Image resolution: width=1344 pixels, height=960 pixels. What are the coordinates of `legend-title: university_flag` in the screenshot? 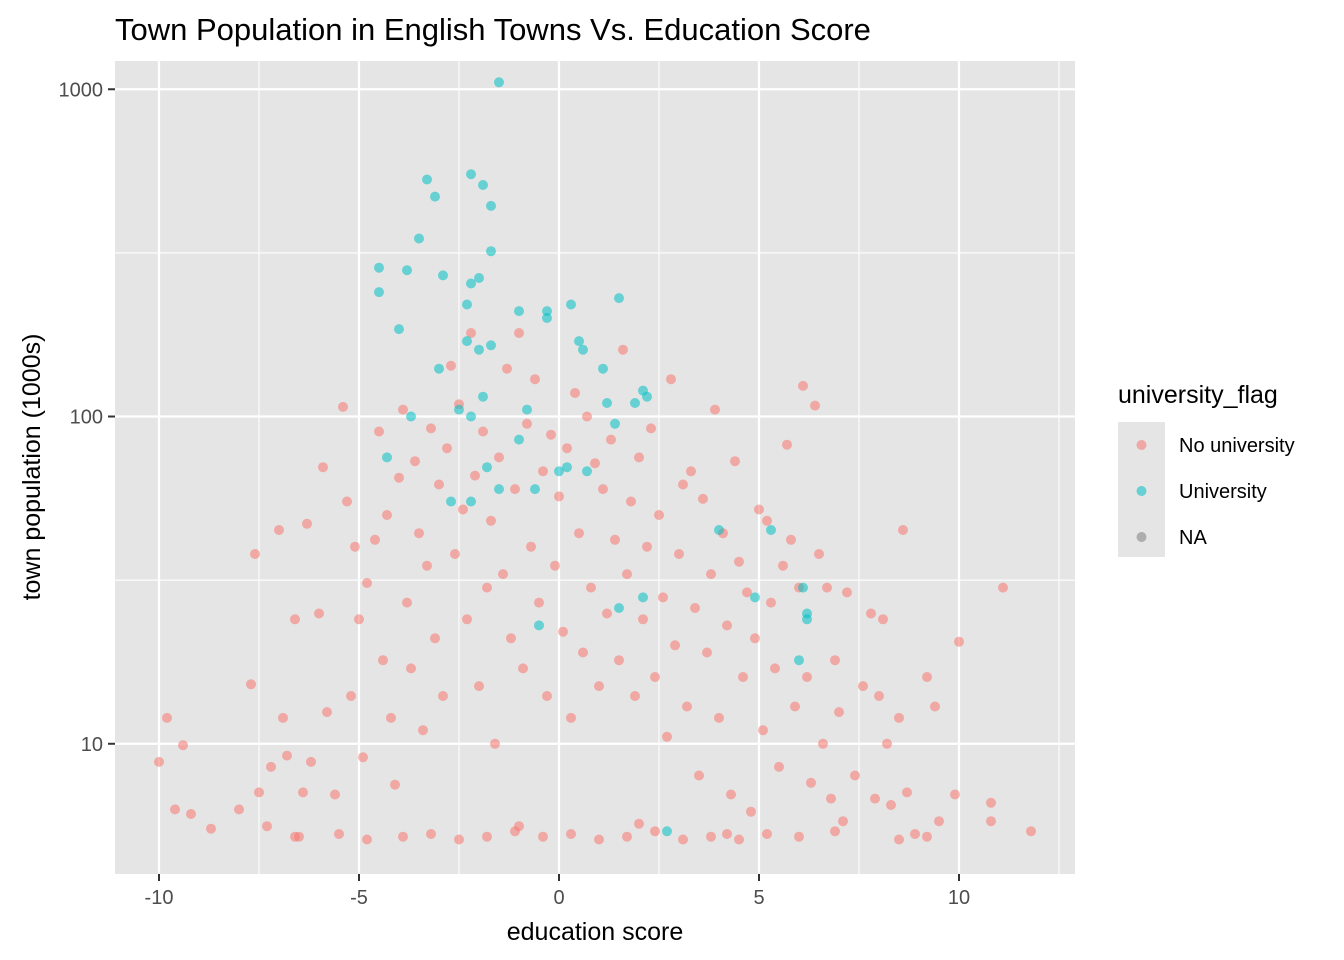 It's located at (1198, 395).